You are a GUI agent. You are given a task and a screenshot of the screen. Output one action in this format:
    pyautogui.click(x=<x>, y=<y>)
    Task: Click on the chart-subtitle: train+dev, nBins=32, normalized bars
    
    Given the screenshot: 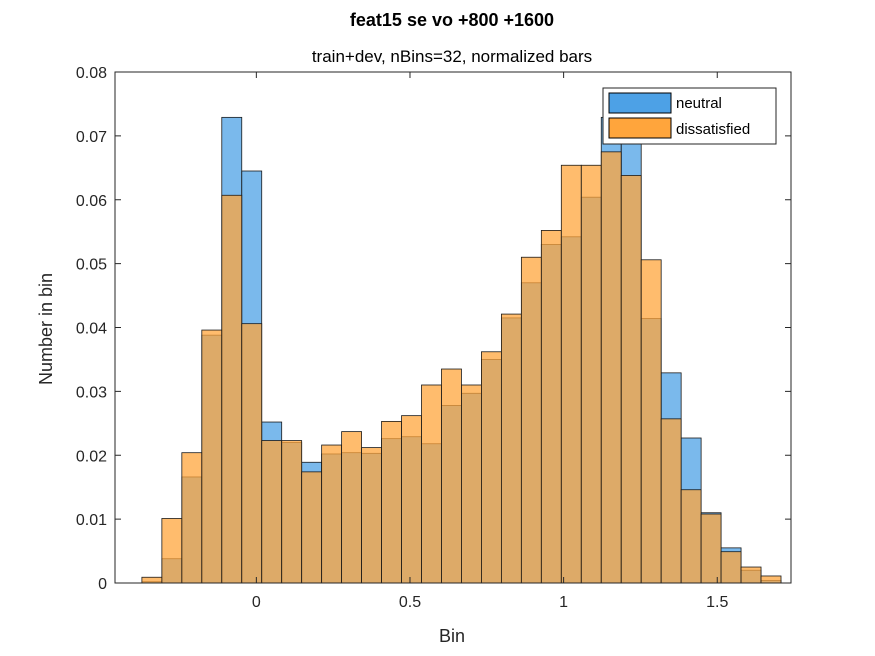 What is the action you would take?
    pyautogui.click(x=452, y=56)
    